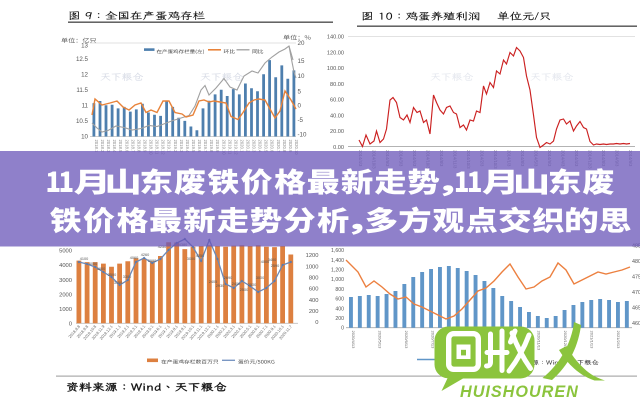 The image size is (640, 400). What do you see at coordinates (539, 341) in the screenshot?
I see `svg-text: 2020/11/13` at bounding box center [539, 341].